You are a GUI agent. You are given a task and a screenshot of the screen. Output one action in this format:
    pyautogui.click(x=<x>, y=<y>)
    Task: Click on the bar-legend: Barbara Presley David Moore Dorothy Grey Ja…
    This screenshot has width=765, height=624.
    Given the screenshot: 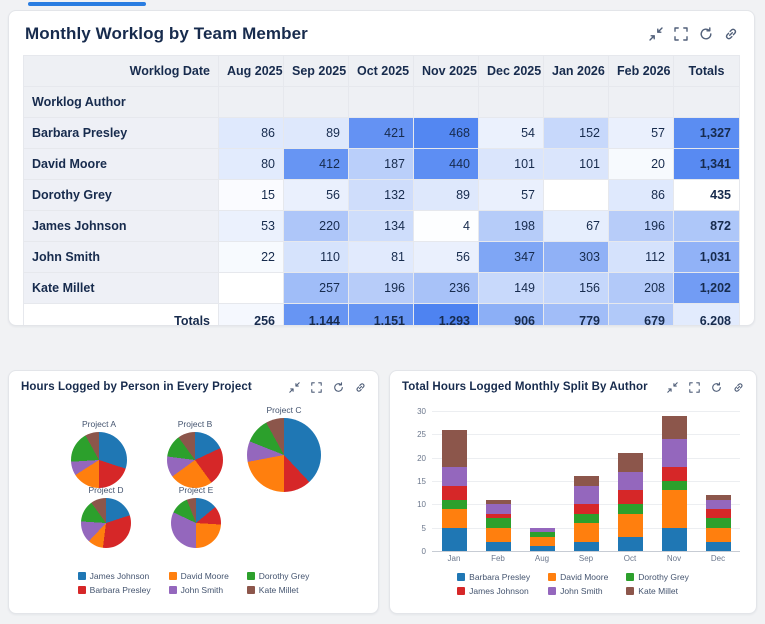 What is the action you would take?
    pyautogui.click(x=573, y=584)
    